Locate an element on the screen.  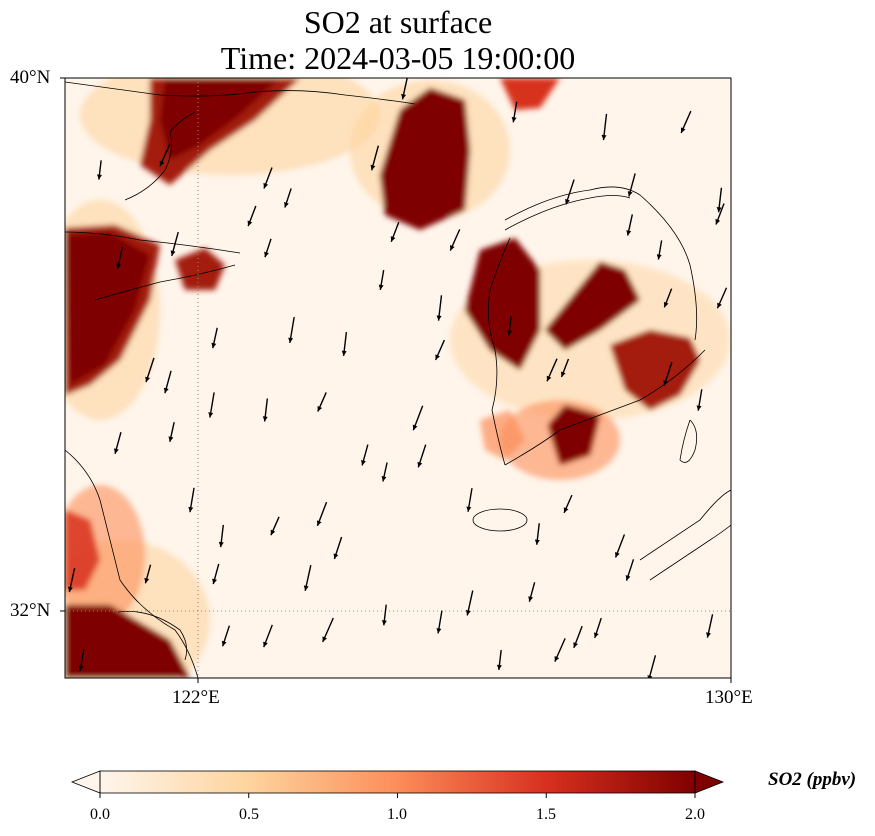
colorbar is located at coordinates (397, 784).